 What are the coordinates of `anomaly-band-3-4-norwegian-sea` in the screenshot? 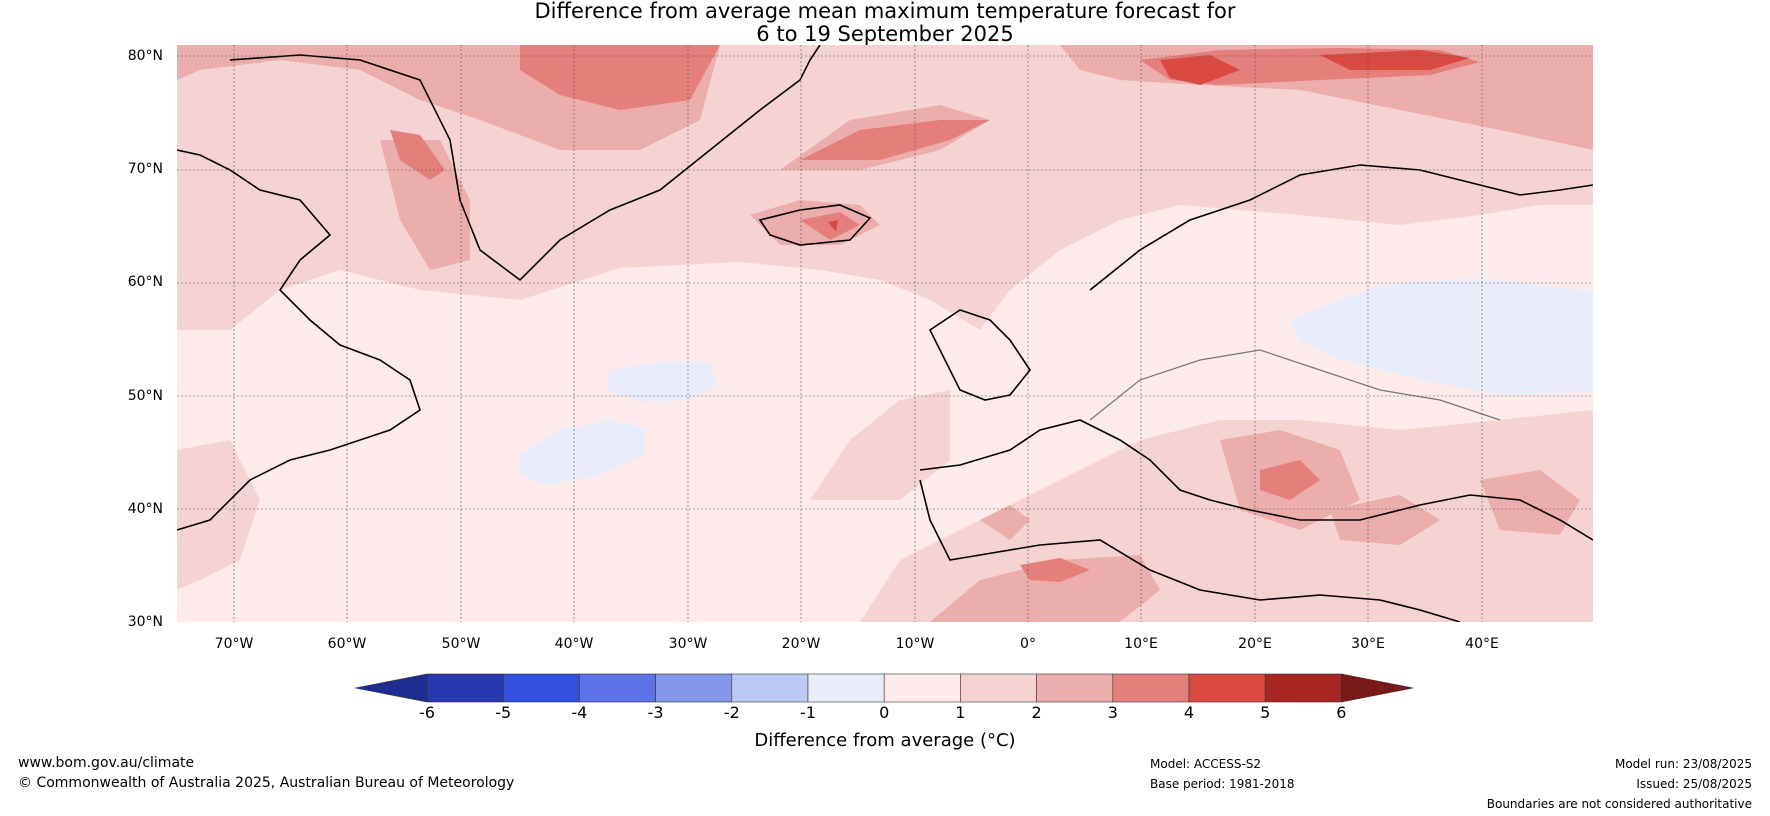 It's located at (895, 140).